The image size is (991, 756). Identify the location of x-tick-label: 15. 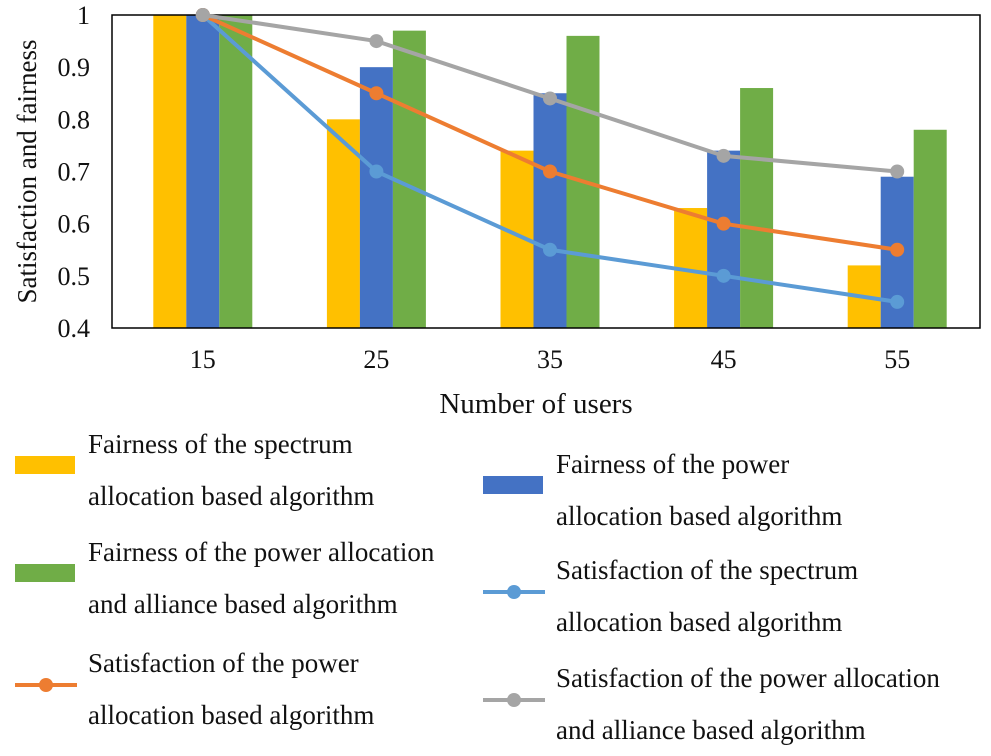
(203, 359).